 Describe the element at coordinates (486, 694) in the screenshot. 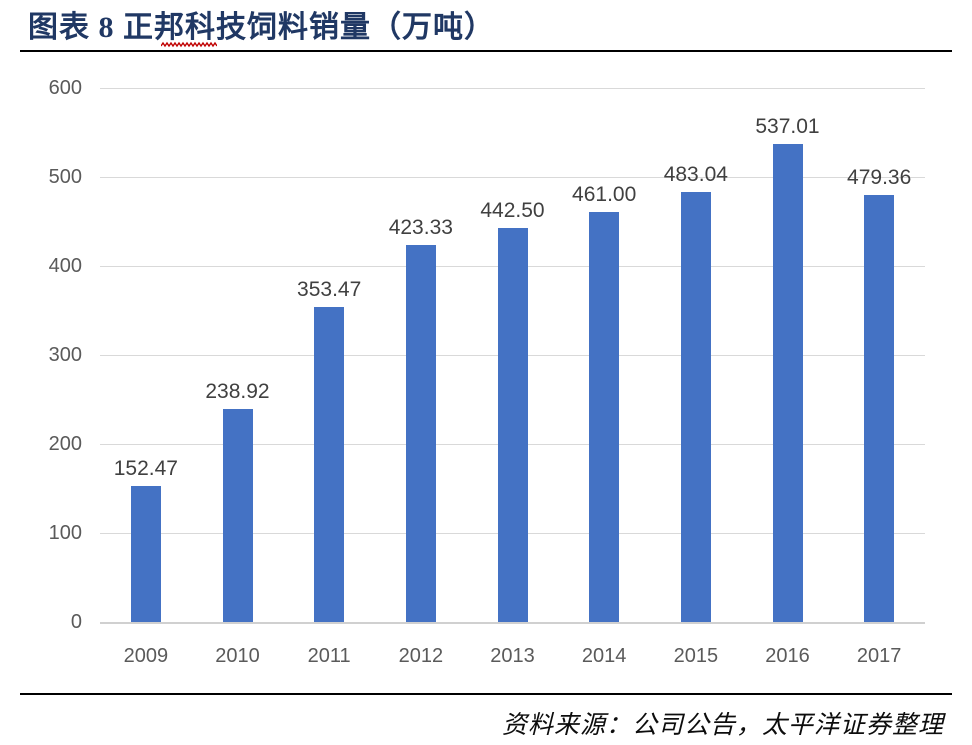

I see `footer-divider` at that location.